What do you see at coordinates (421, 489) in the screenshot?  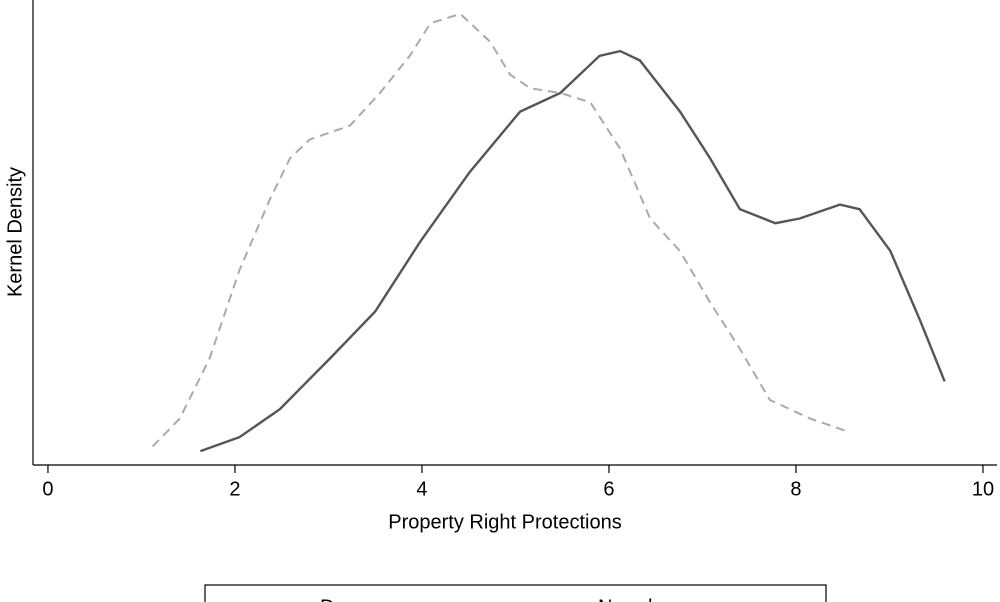 I see `x-tick-label: 4` at bounding box center [421, 489].